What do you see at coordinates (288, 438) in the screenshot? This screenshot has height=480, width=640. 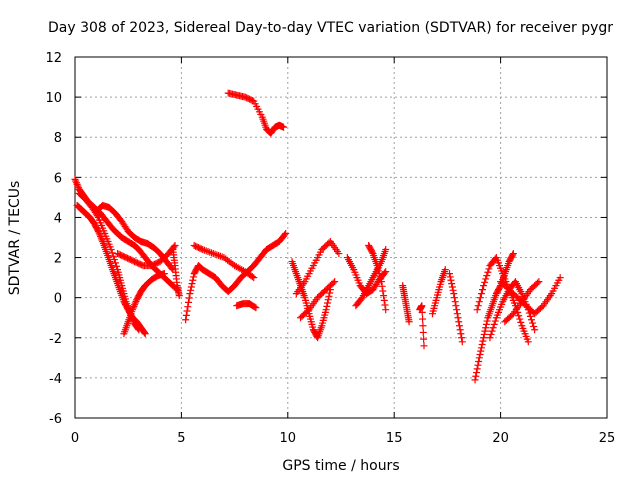 I see `x-tick-label: 10` at bounding box center [288, 438].